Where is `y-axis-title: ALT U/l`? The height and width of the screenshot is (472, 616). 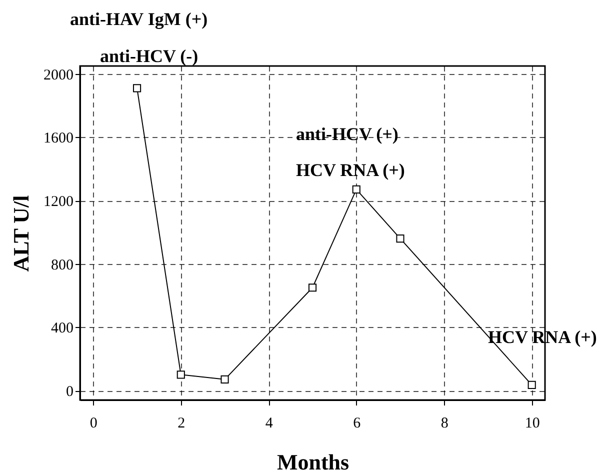
y-axis-title: ALT U/l is located at coordinates (21, 233).